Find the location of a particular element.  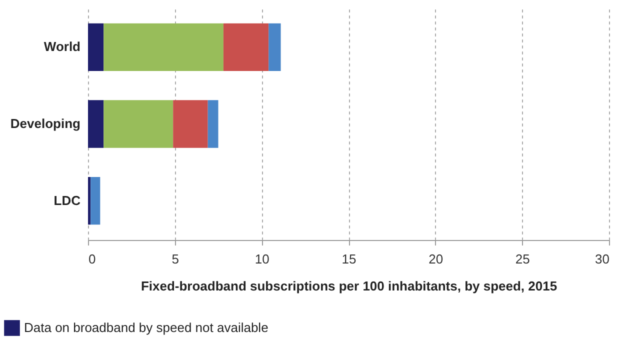

x-tick-label: 30 is located at coordinates (602, 259).